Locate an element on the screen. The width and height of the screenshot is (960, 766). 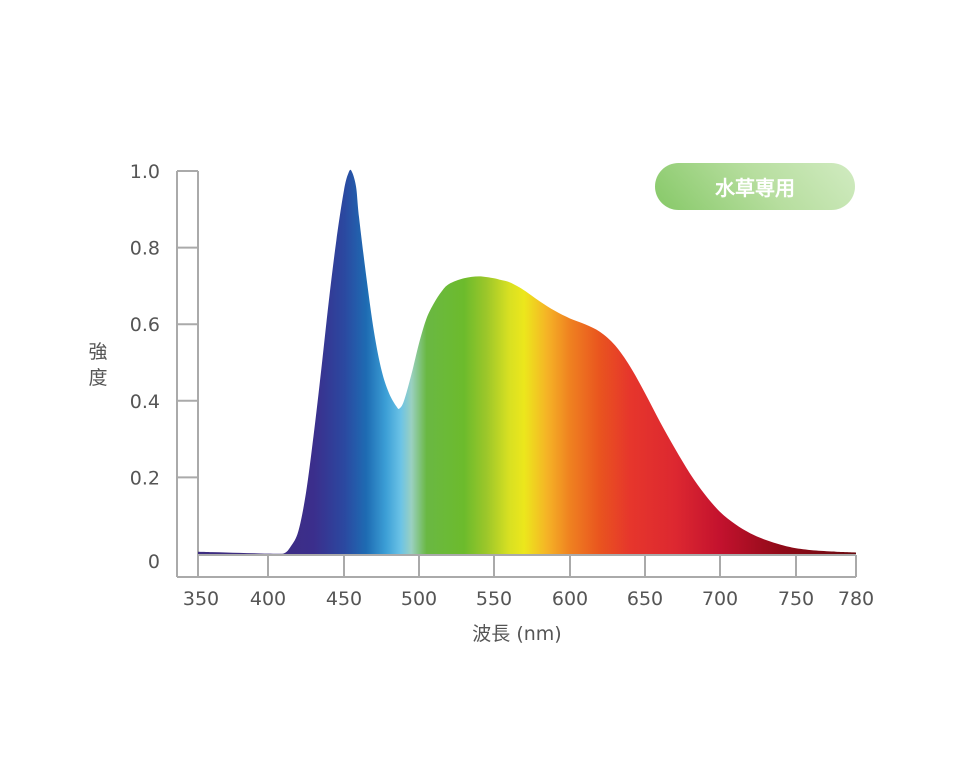
x-ticks: 350 400 450 500 550 600 650 700 750 780 is located at coordinates (528, 582).